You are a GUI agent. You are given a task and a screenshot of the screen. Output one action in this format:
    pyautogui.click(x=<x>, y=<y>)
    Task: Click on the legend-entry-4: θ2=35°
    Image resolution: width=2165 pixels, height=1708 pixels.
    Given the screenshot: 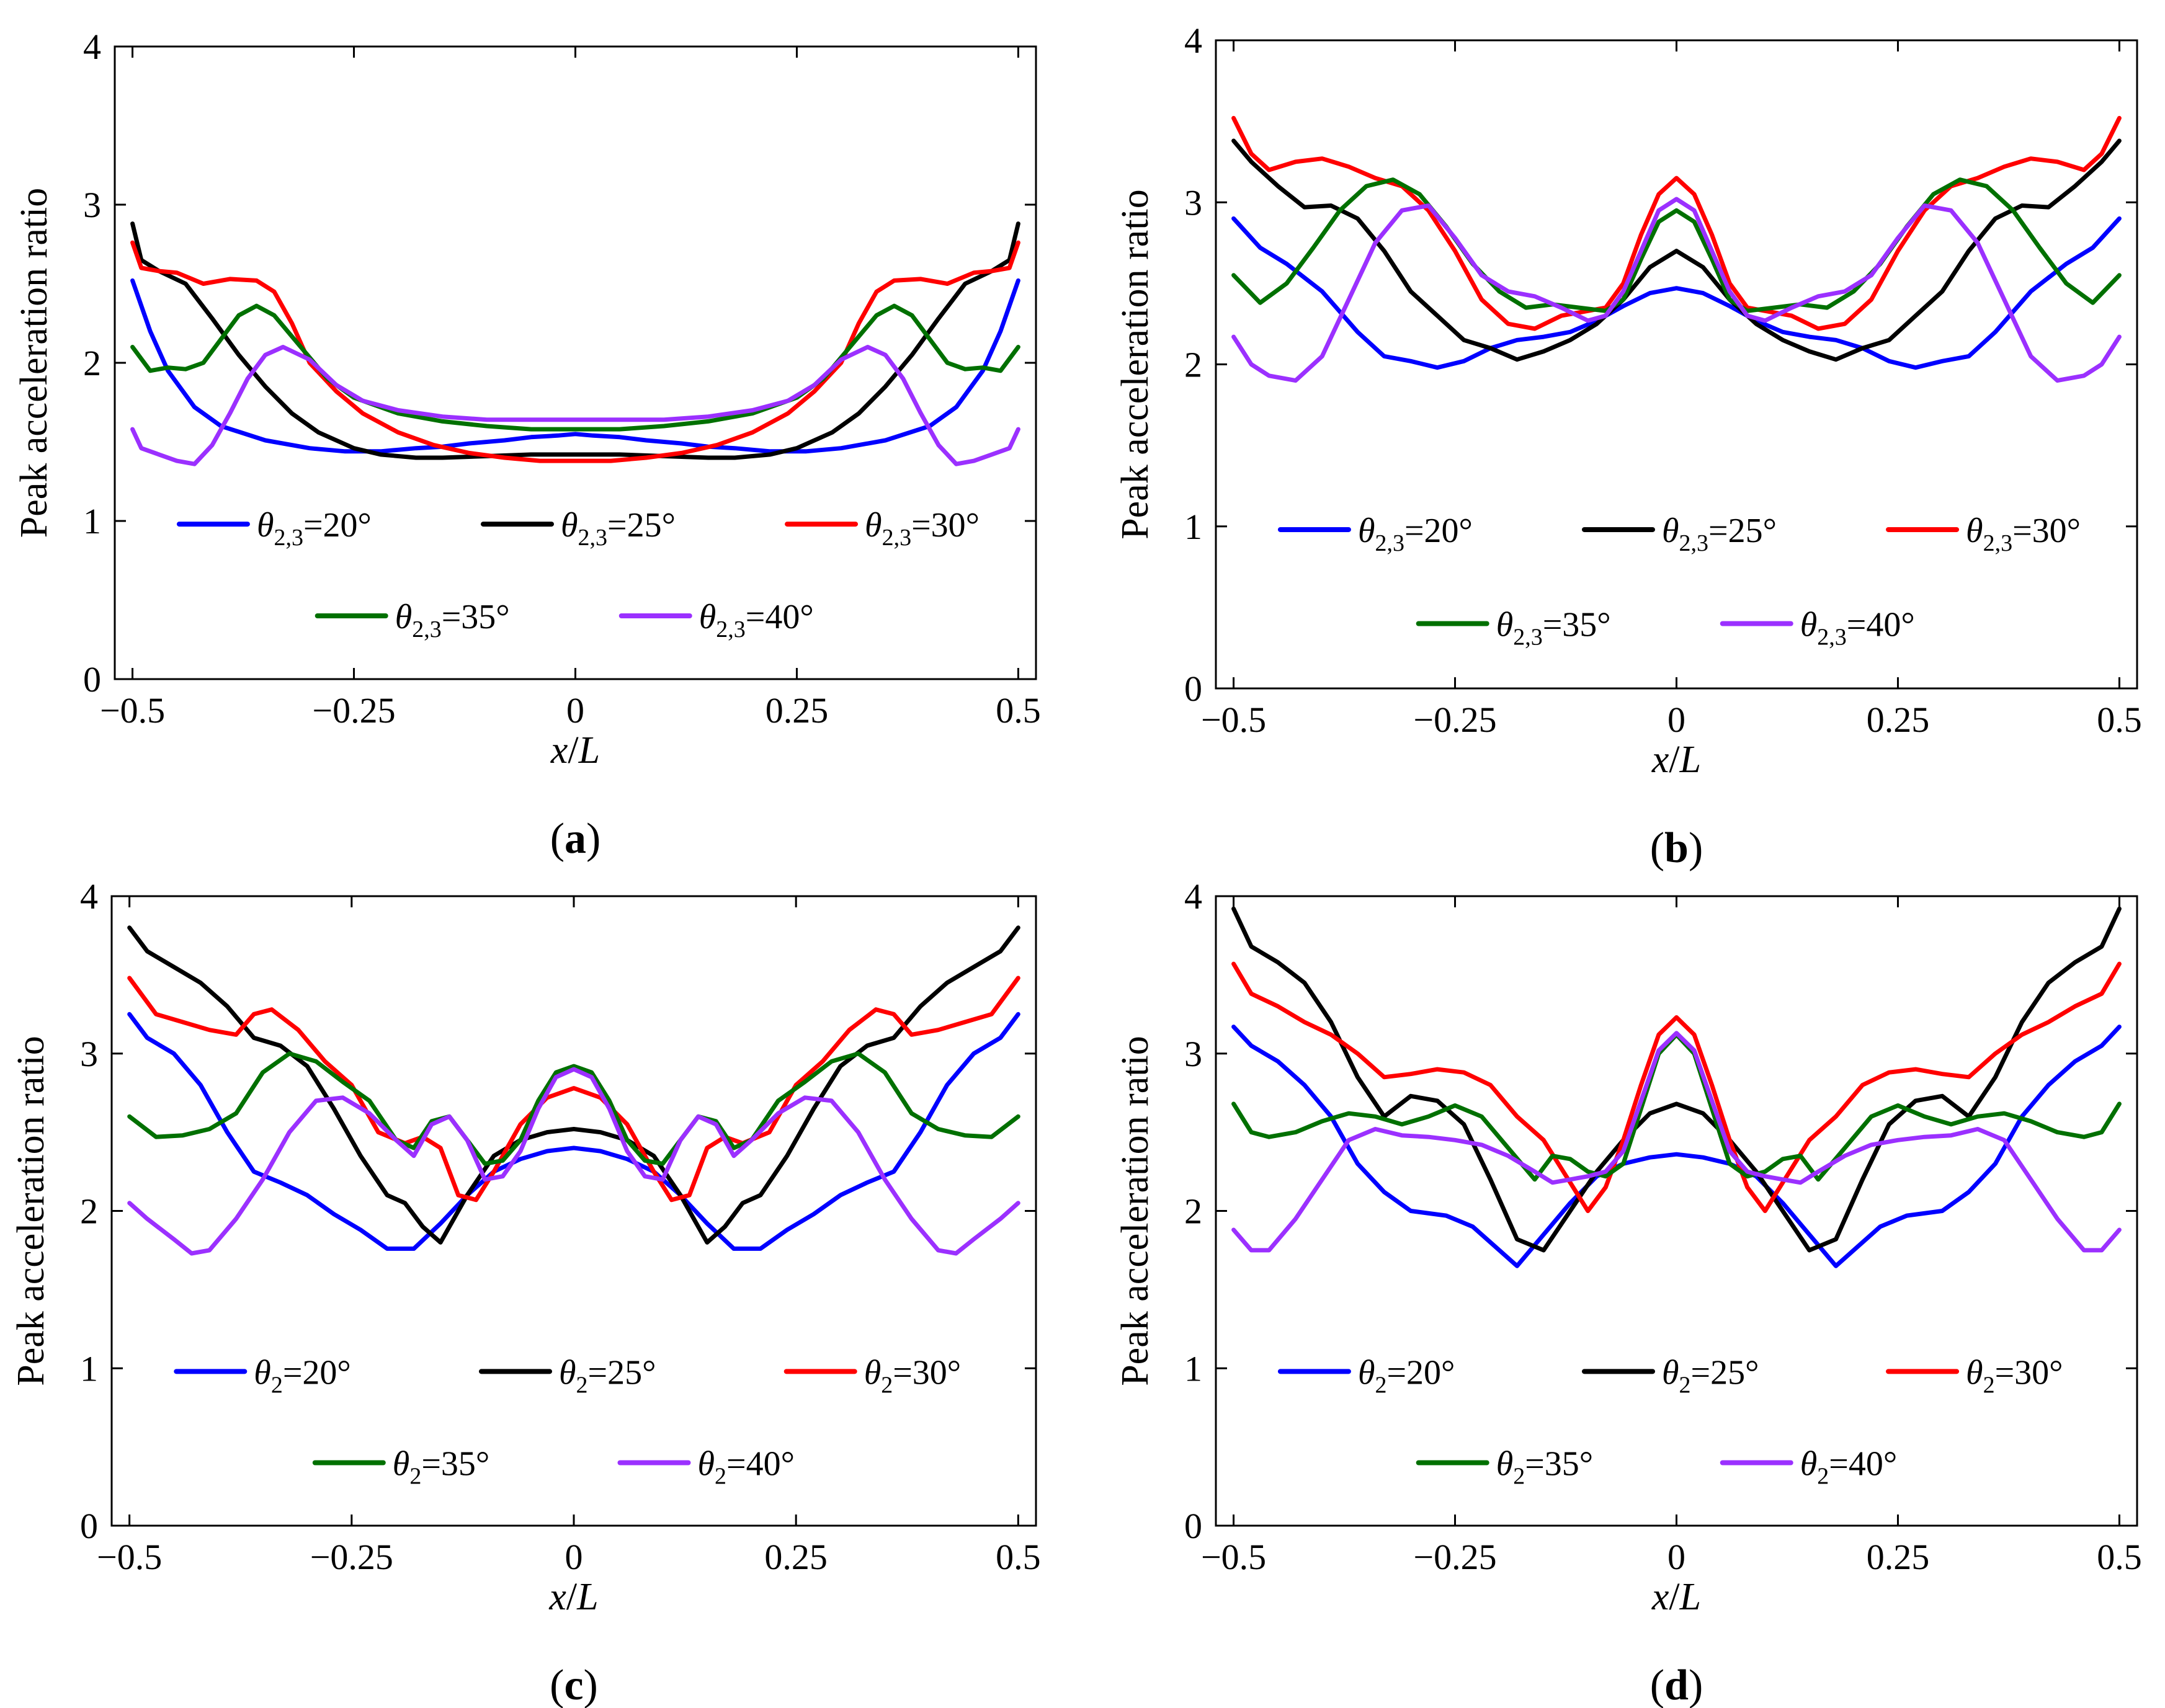 What is the action you would take?
    pyautogui.click(x=1505, y=1467)
    